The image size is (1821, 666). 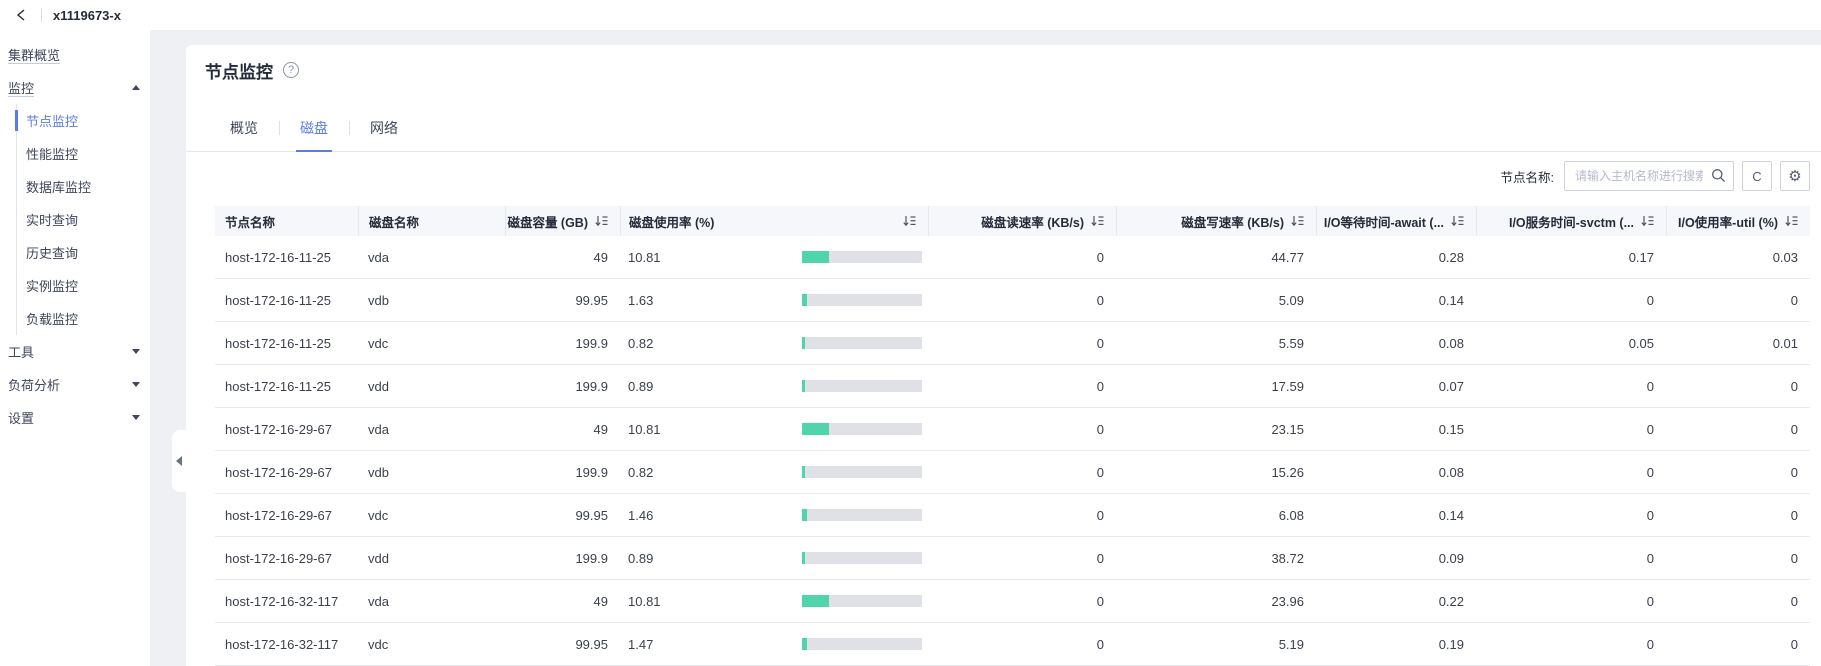 What do you see at coordinates (75, 120) in the screenshot?
I see `sidebar-subitem: 节点监控` at bounding box center [75, 120].